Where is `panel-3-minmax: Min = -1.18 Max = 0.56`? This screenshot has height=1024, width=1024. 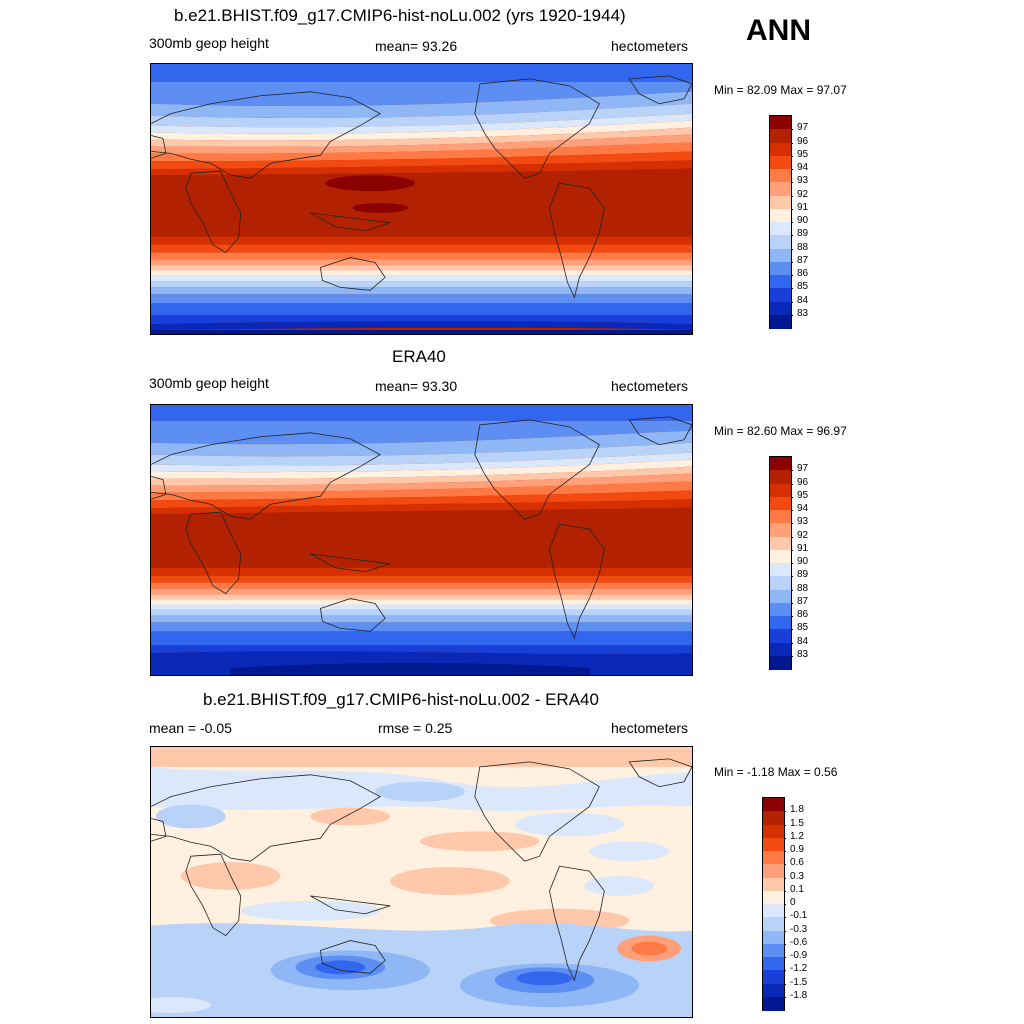 panel-3-minmax: Min = -1.18 Max = 0.56 is located at coordinates (776, 772).